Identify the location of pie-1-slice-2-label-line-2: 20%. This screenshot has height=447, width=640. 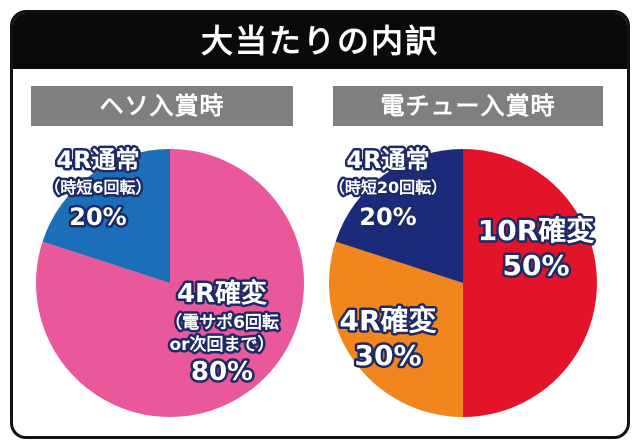
(387, 217).